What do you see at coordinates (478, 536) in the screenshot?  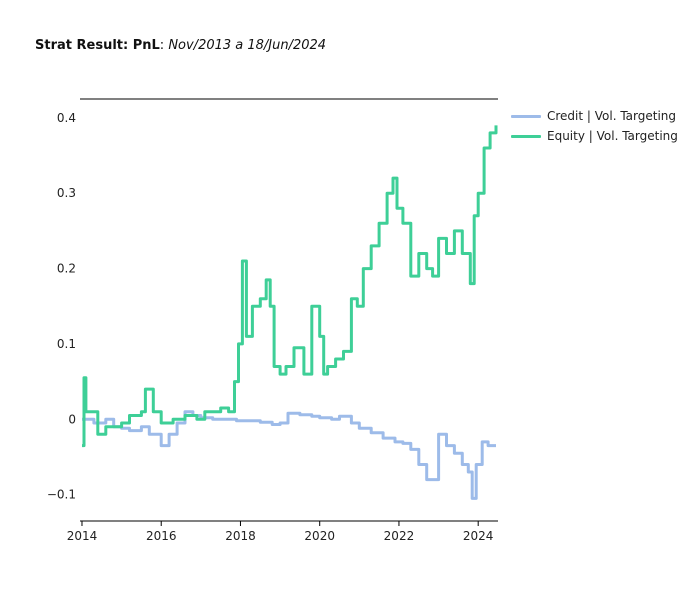 I see `x-tick-label: 2024` at bounding box center [478, 536].